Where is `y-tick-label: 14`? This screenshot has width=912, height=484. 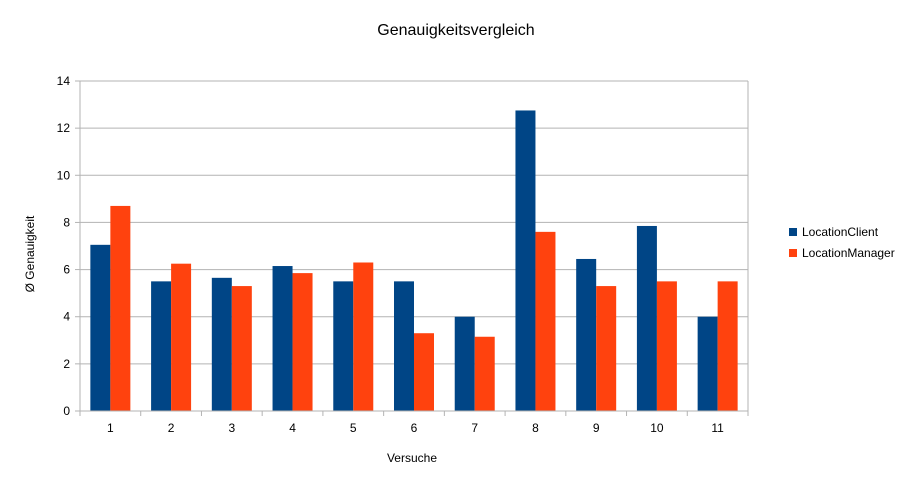
y-tick-label: 14 is located at coordinates (64, 81).